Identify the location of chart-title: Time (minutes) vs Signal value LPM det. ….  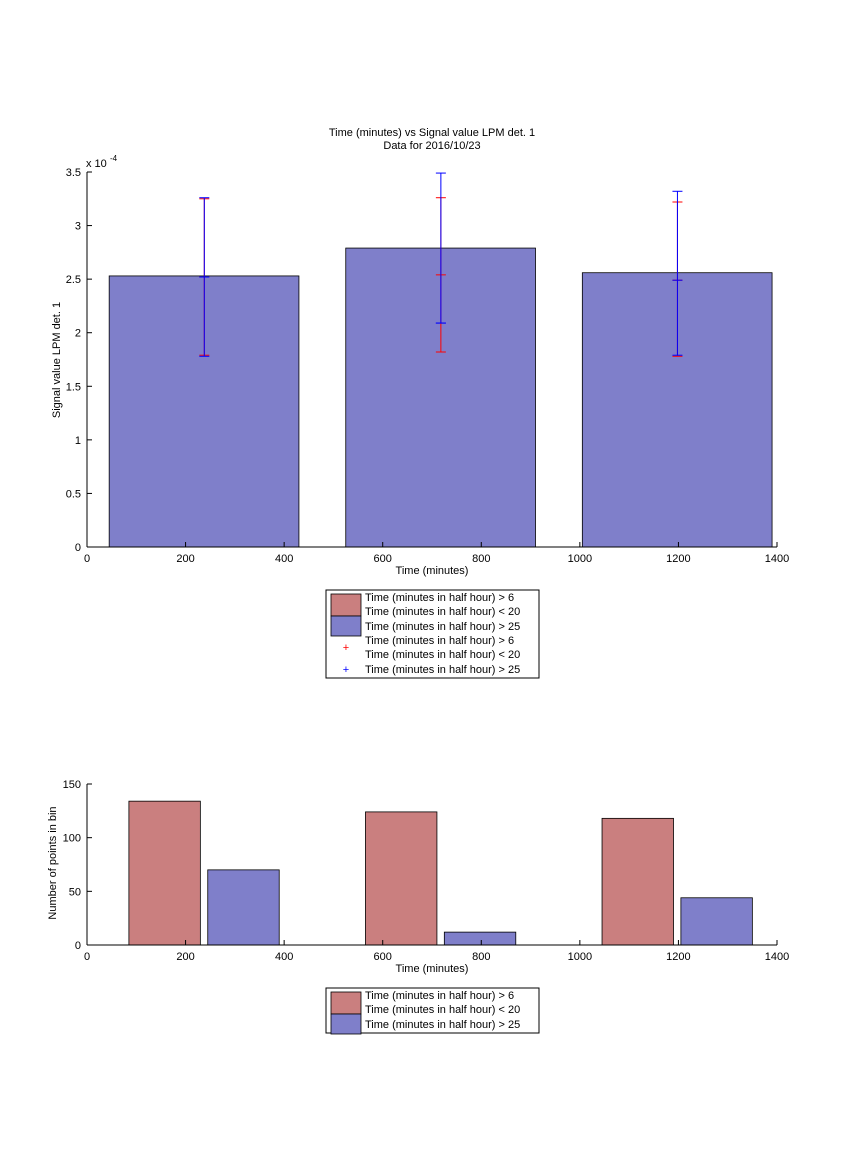
(432, 133).